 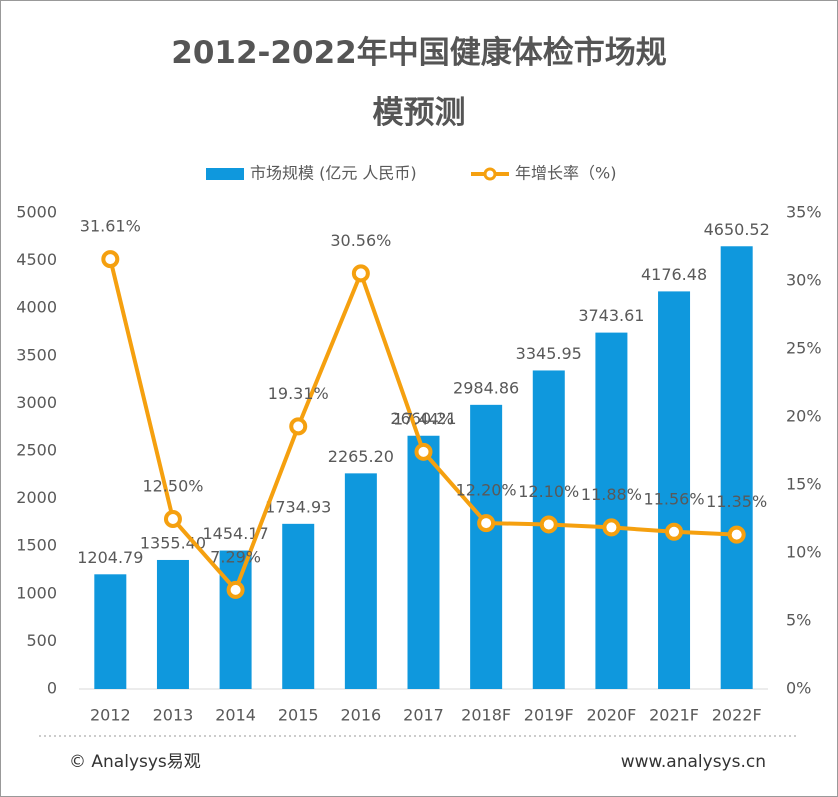 What do you see at coordinates (693, 762) in the screenshot?
I see `footer-right: www.analysys.cn` at bounding box center [693, 762].